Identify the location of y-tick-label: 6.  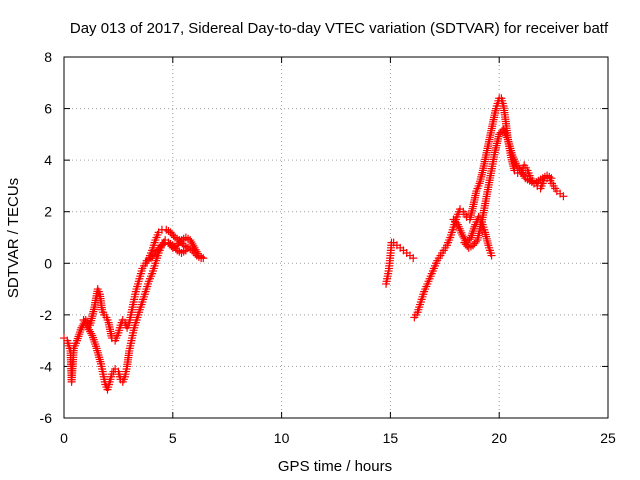
(48, 109).